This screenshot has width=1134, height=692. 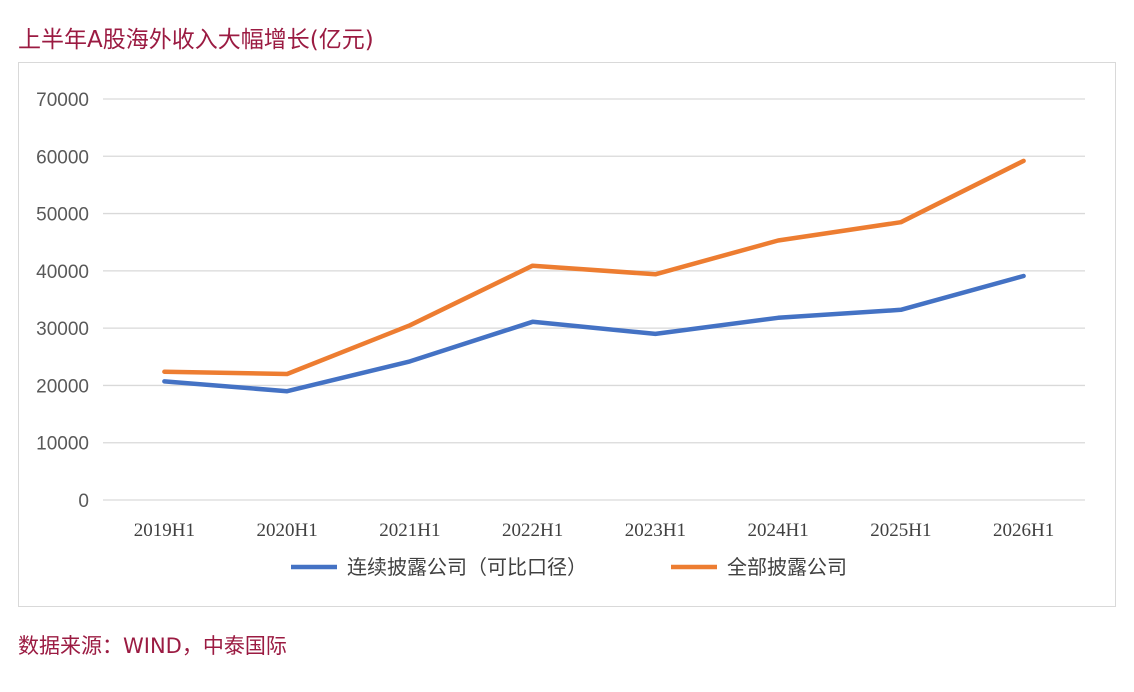 I want to click on y-tick-label: 20000, so click(x=62, y=386).